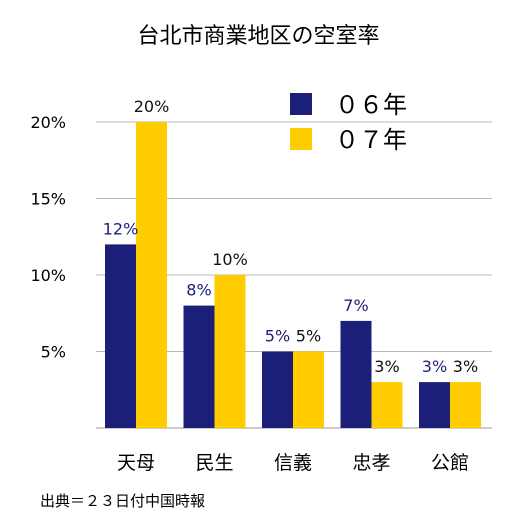 The width and height of the screenshot is (517, 527). What do you see at coordinates (48, 199) in the screenshot?
I see `y-tick-label: 15%` at bounding box center [48, 199].